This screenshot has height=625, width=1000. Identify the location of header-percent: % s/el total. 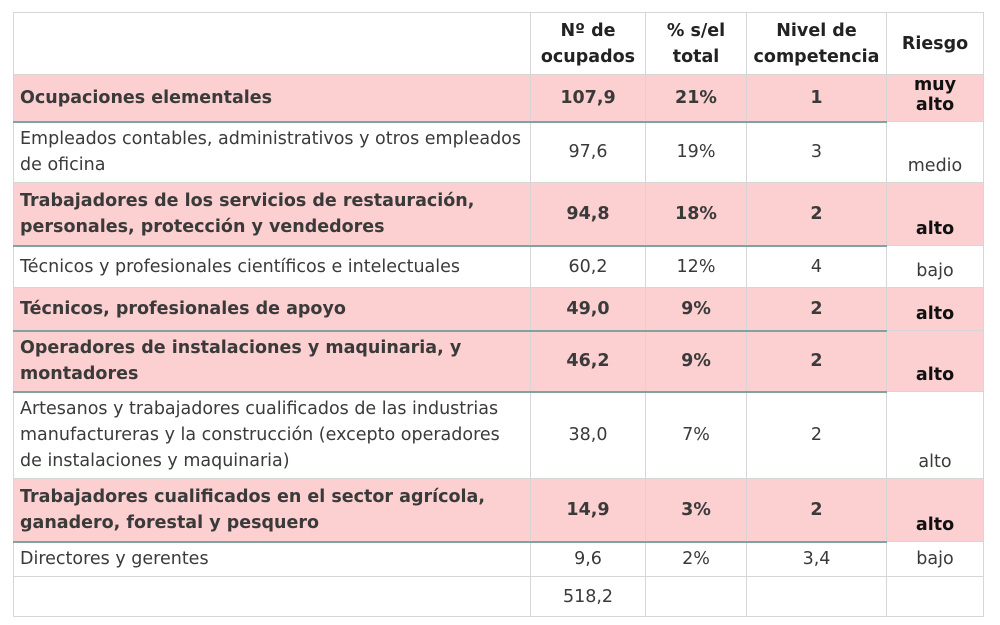
(696, 43).